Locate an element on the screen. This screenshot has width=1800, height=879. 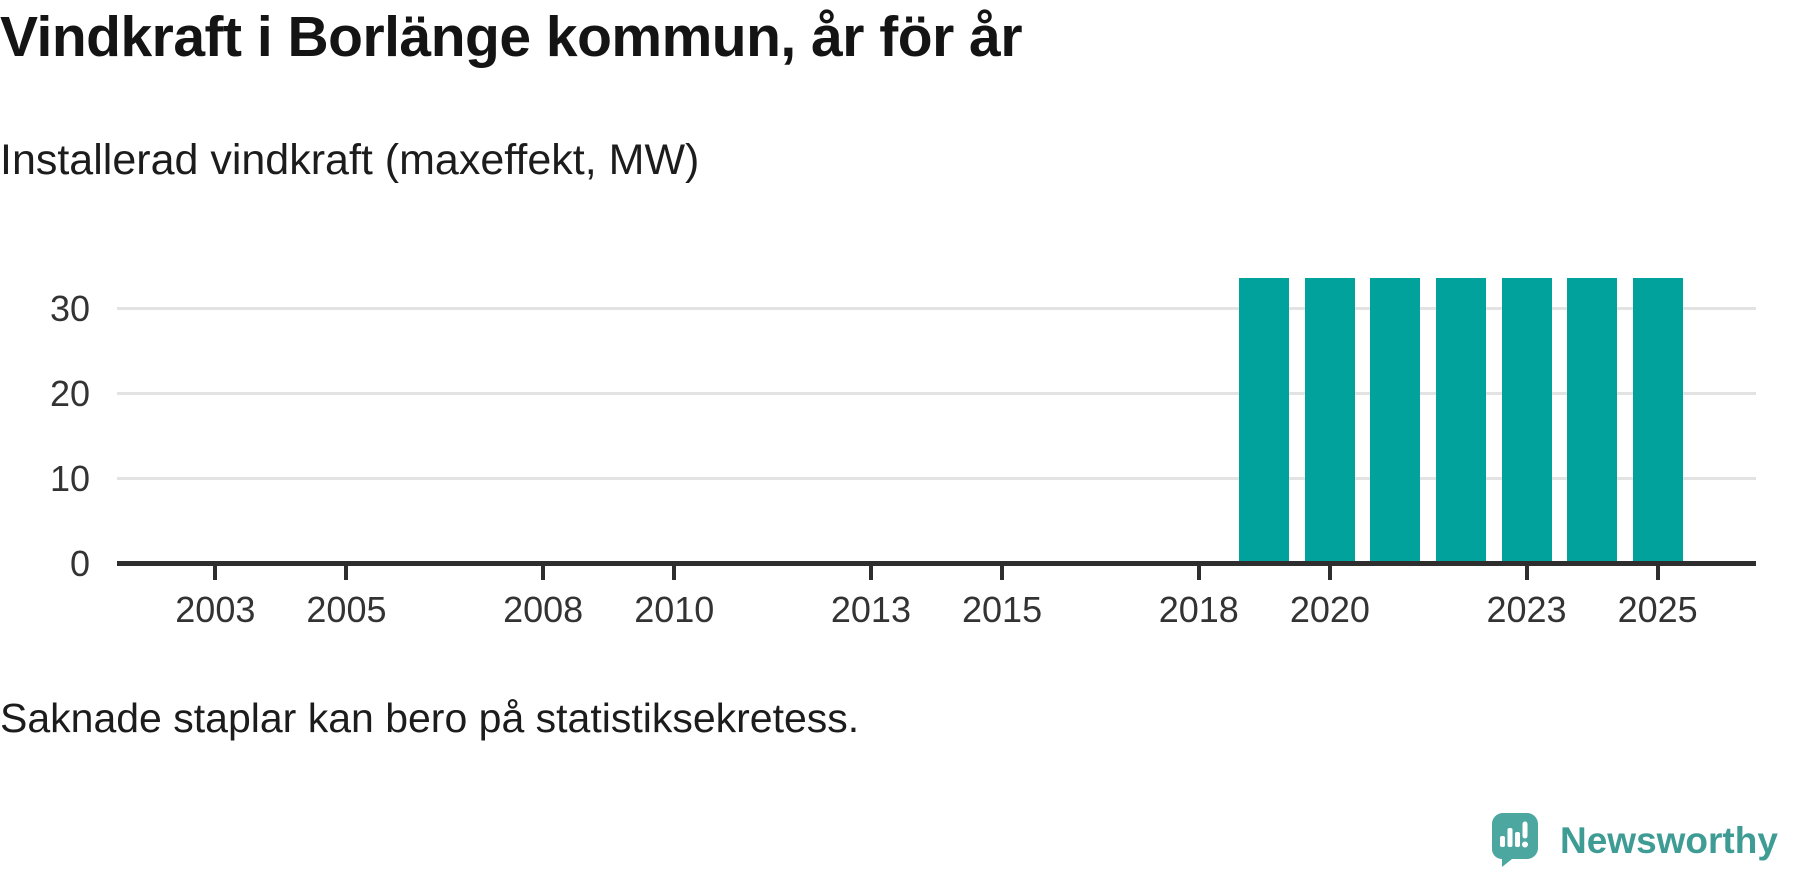
x-tick-label-2008: 2008 is located at coordinates (543, 609).